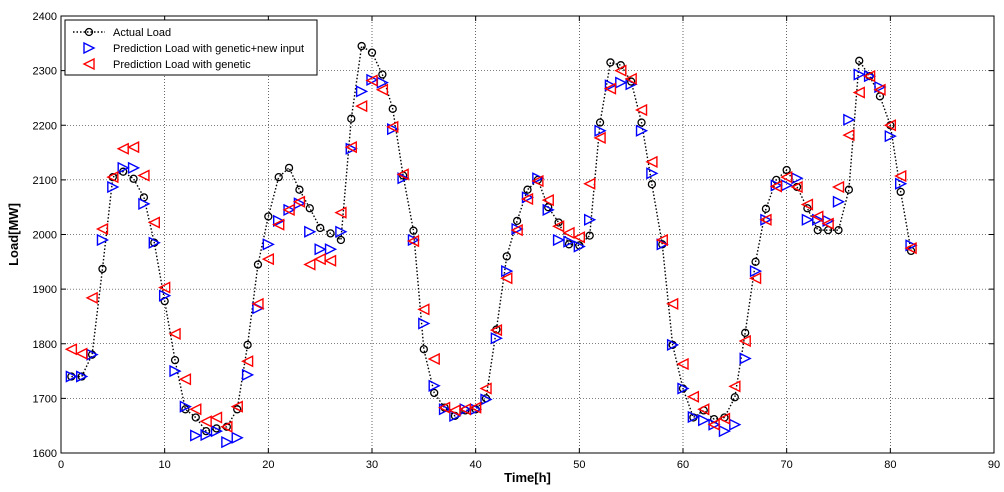  What do you see at coordinates (193, 48) in the screenshot?
I see `legend-entry: Prediction Load with genetic+new input` at bounding box center [193, 48].